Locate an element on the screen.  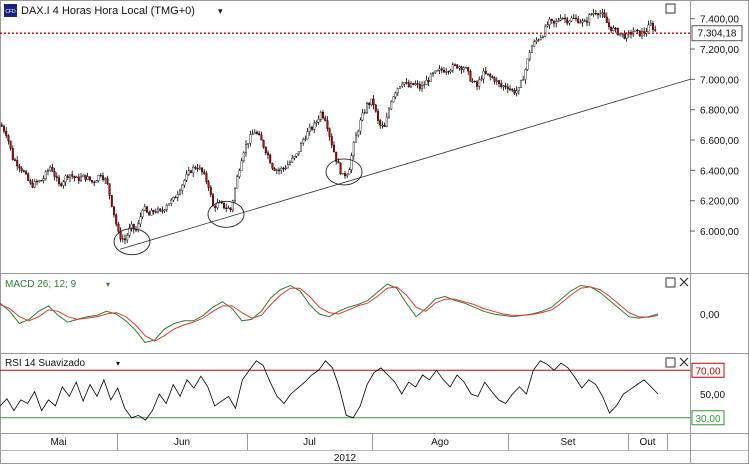
price-axis-tick-label: 6.200,00 is located at coordinates (719, 202).